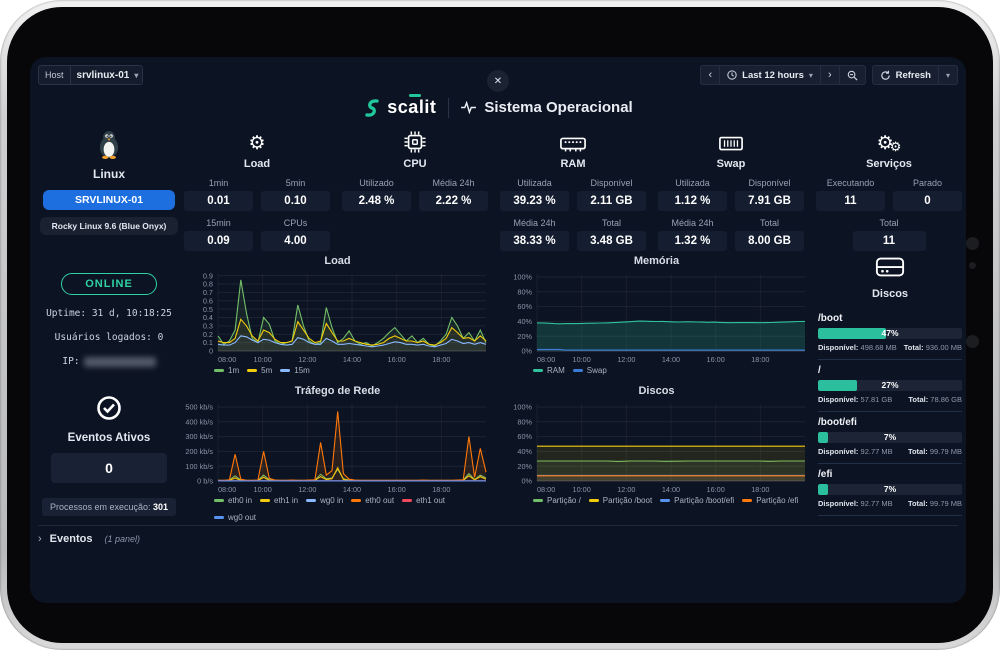  I want to click on events-collapsed-row: › Eventos (1 panel), so click(498, 535).